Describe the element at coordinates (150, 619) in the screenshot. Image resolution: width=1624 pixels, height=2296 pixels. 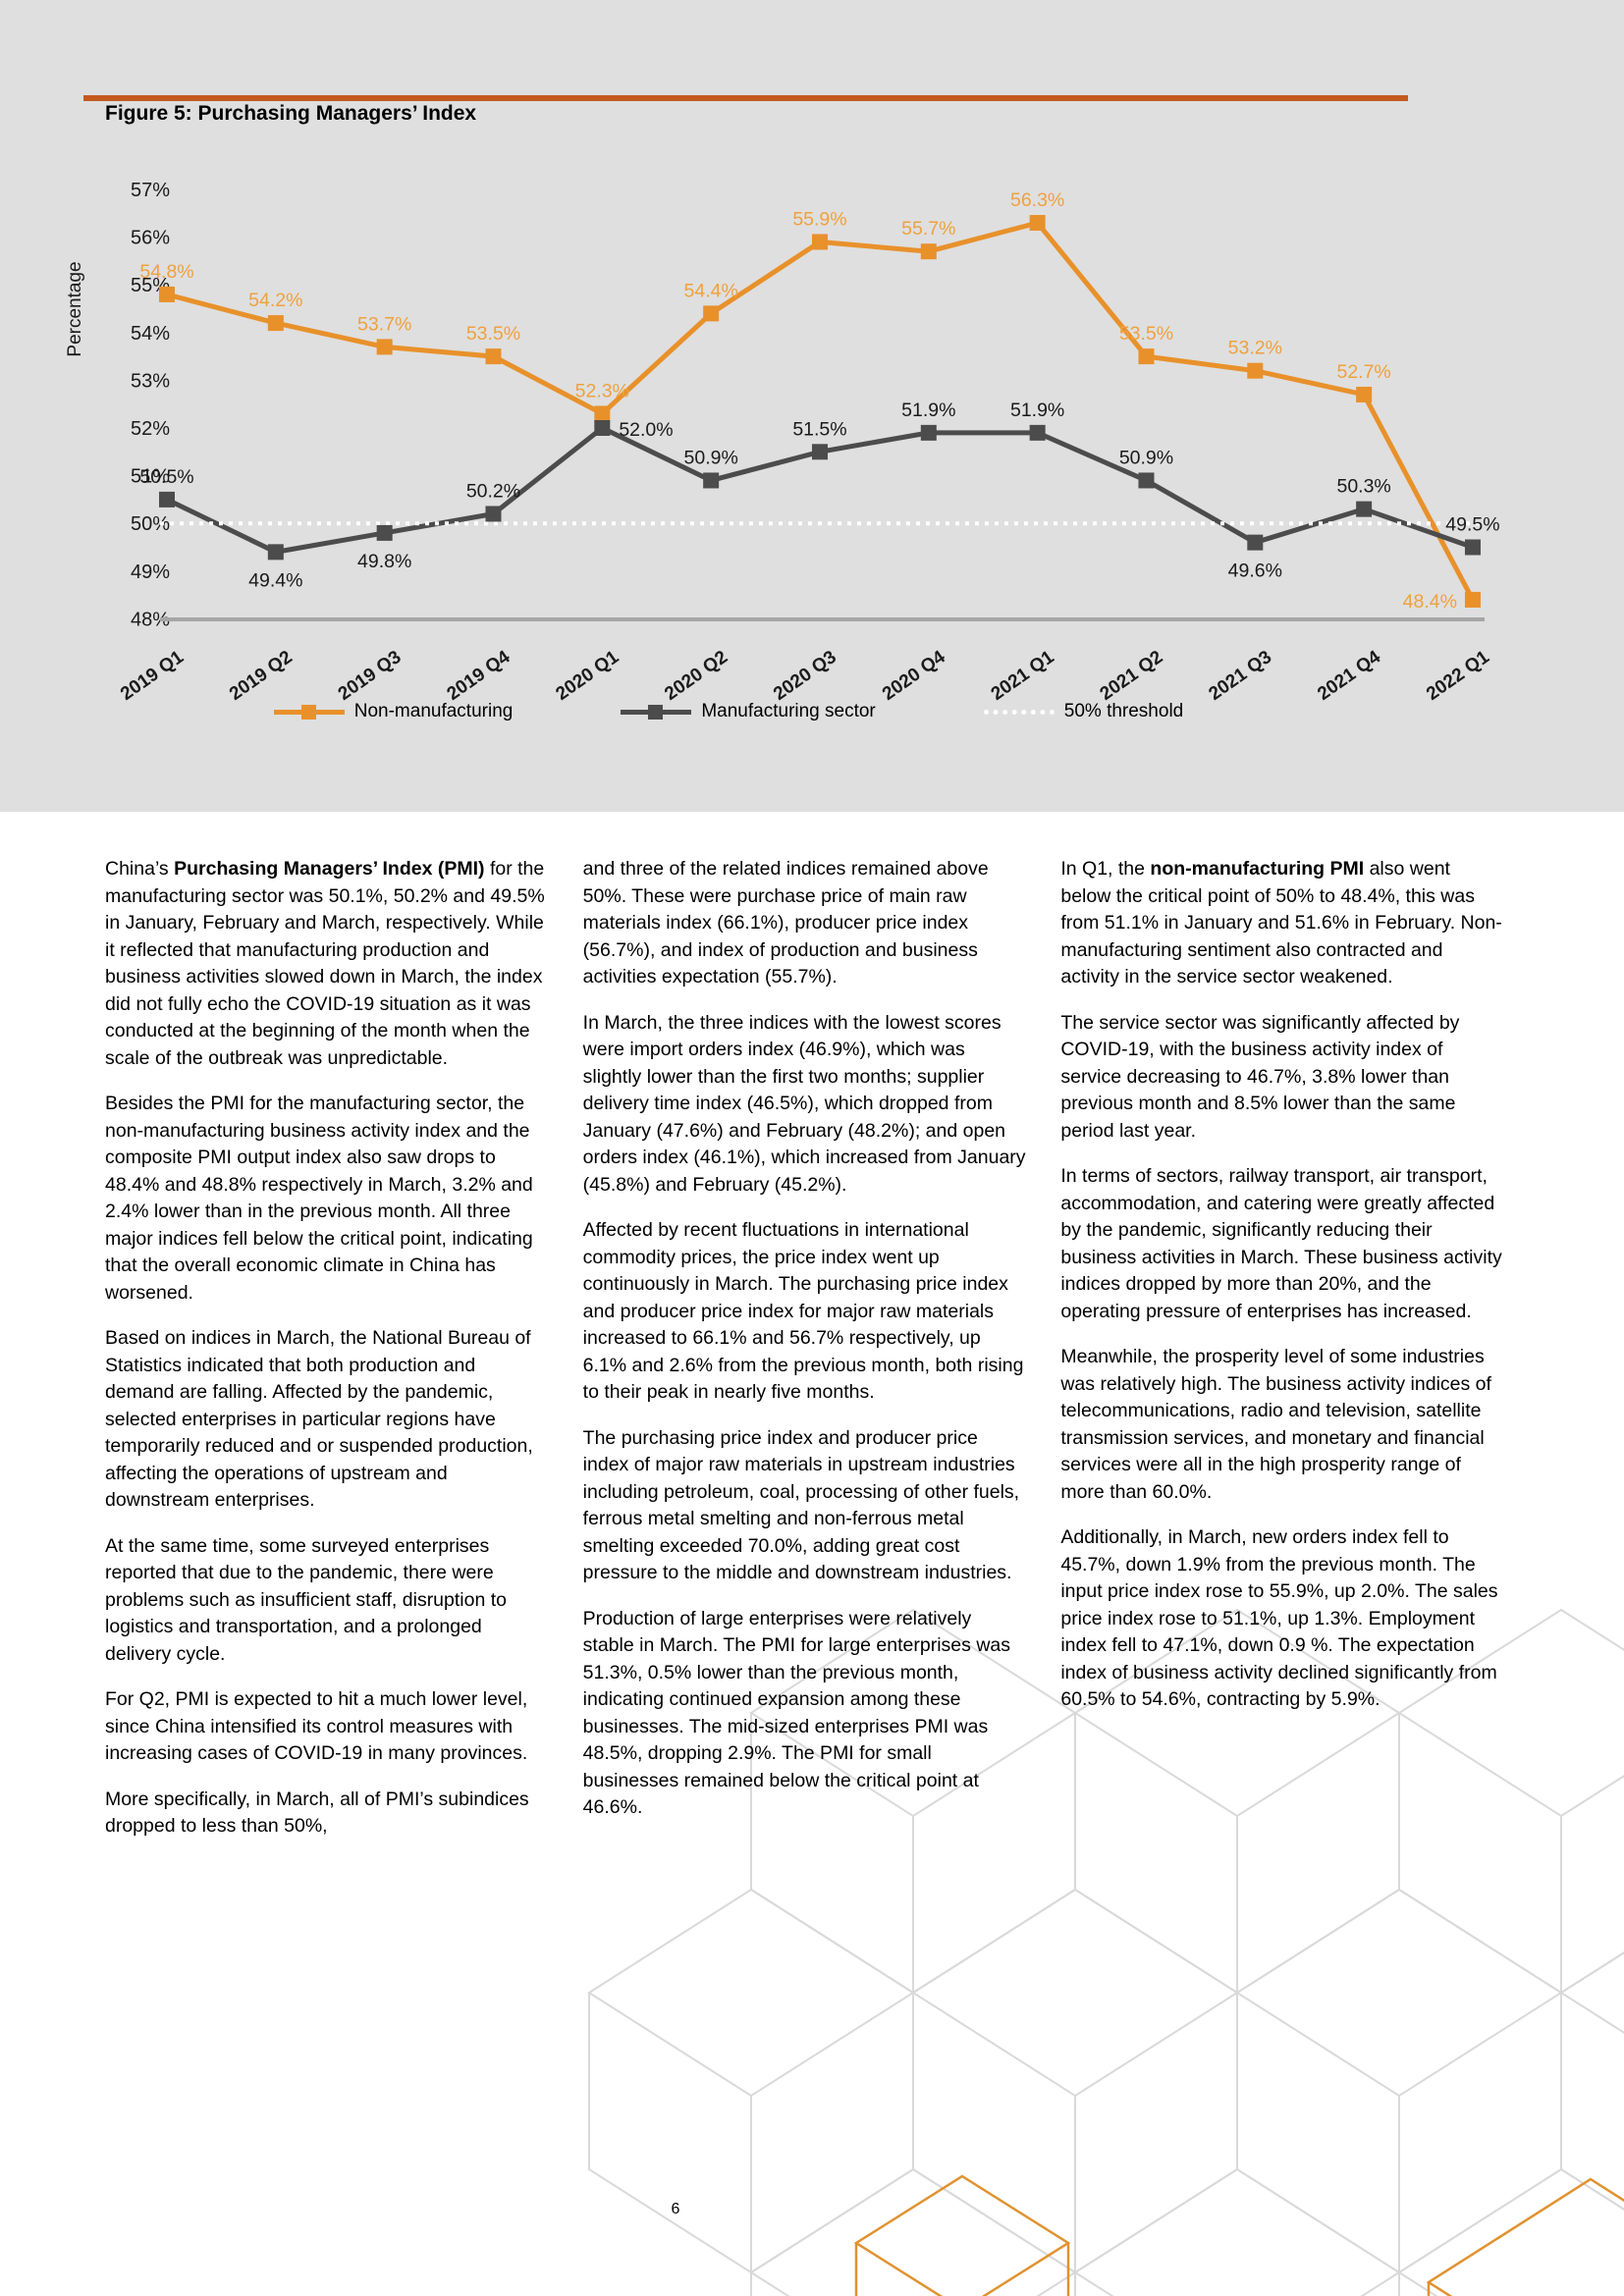
I see `y-axis-tick: 48%` at that location.